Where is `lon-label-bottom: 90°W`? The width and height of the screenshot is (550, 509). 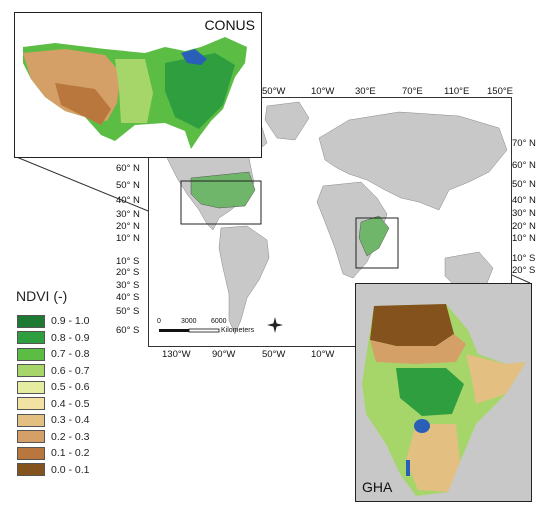
lon-label-bottom: 90°W is located at coordinates (224, 354).